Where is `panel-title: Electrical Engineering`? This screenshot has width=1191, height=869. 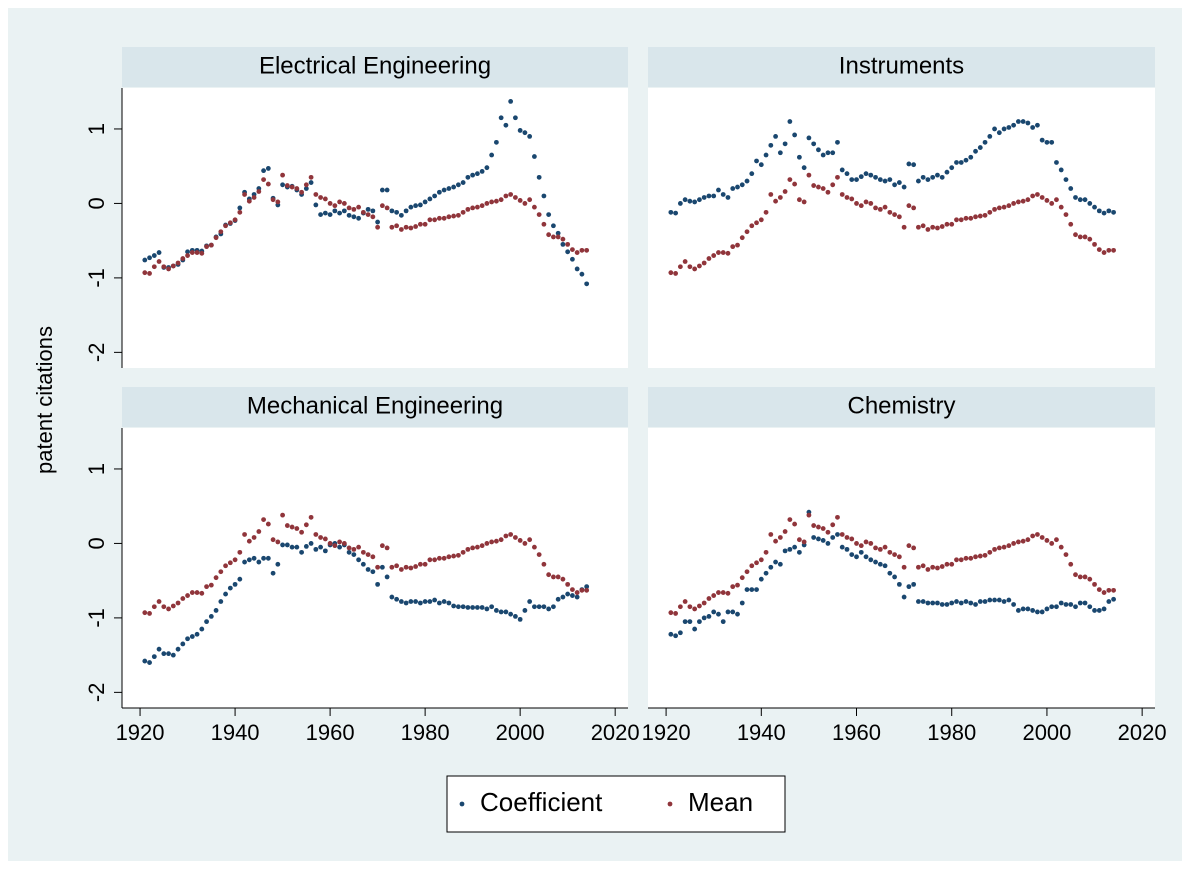
panel-title: Electrical Engineering is located at coordinates (375, 65).